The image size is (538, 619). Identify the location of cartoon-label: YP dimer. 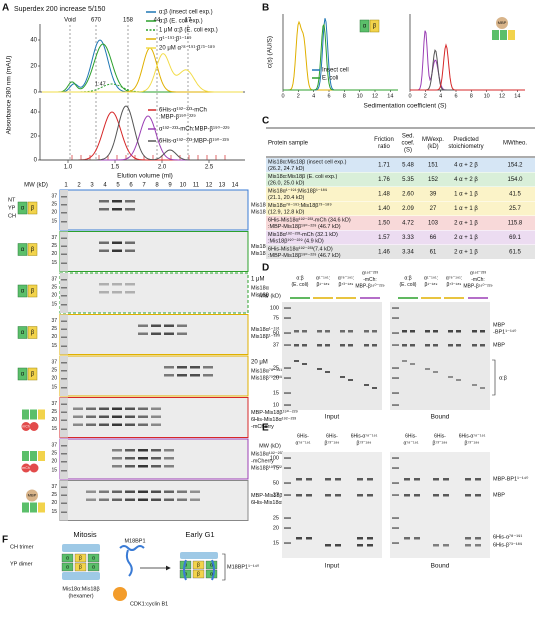
(21, 564).